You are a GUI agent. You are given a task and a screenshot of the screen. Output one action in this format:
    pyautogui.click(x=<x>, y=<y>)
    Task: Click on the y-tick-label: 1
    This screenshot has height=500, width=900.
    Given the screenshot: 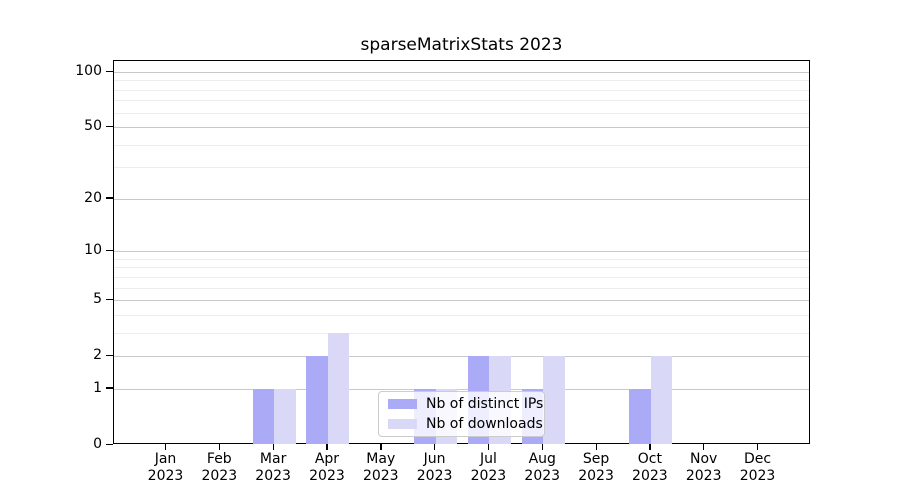 What is the action you would take?
    pyautogui.click(x=97, y=387)
    